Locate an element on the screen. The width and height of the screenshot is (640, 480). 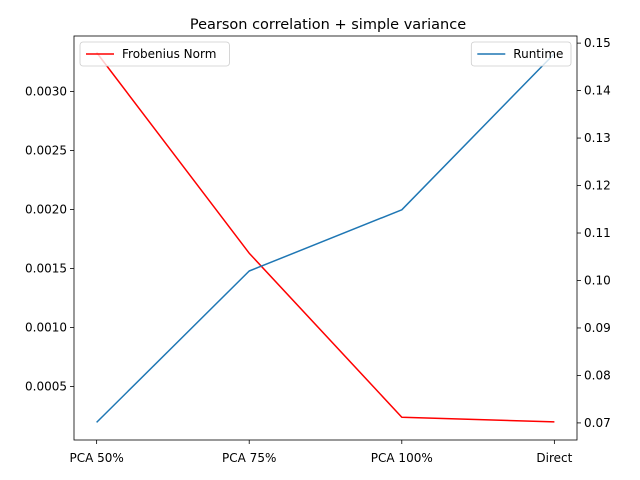
right-y-tick-label: 0.15 is located at coordinates (597, 43).